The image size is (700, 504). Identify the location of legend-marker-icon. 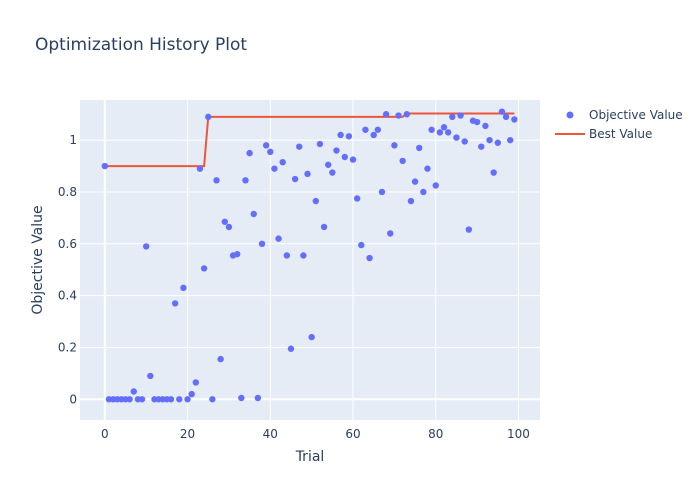
(570, 115).